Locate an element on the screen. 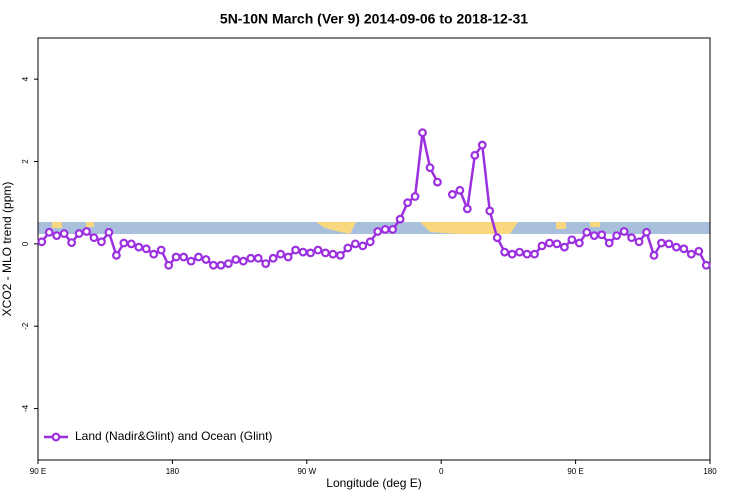 The image size is (750, 500). x-tick-label: 0 is located at coordinates (441, 471).